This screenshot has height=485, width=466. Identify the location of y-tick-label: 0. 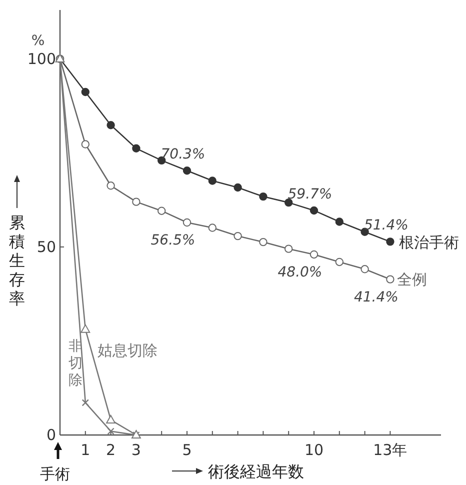
(51, 435).